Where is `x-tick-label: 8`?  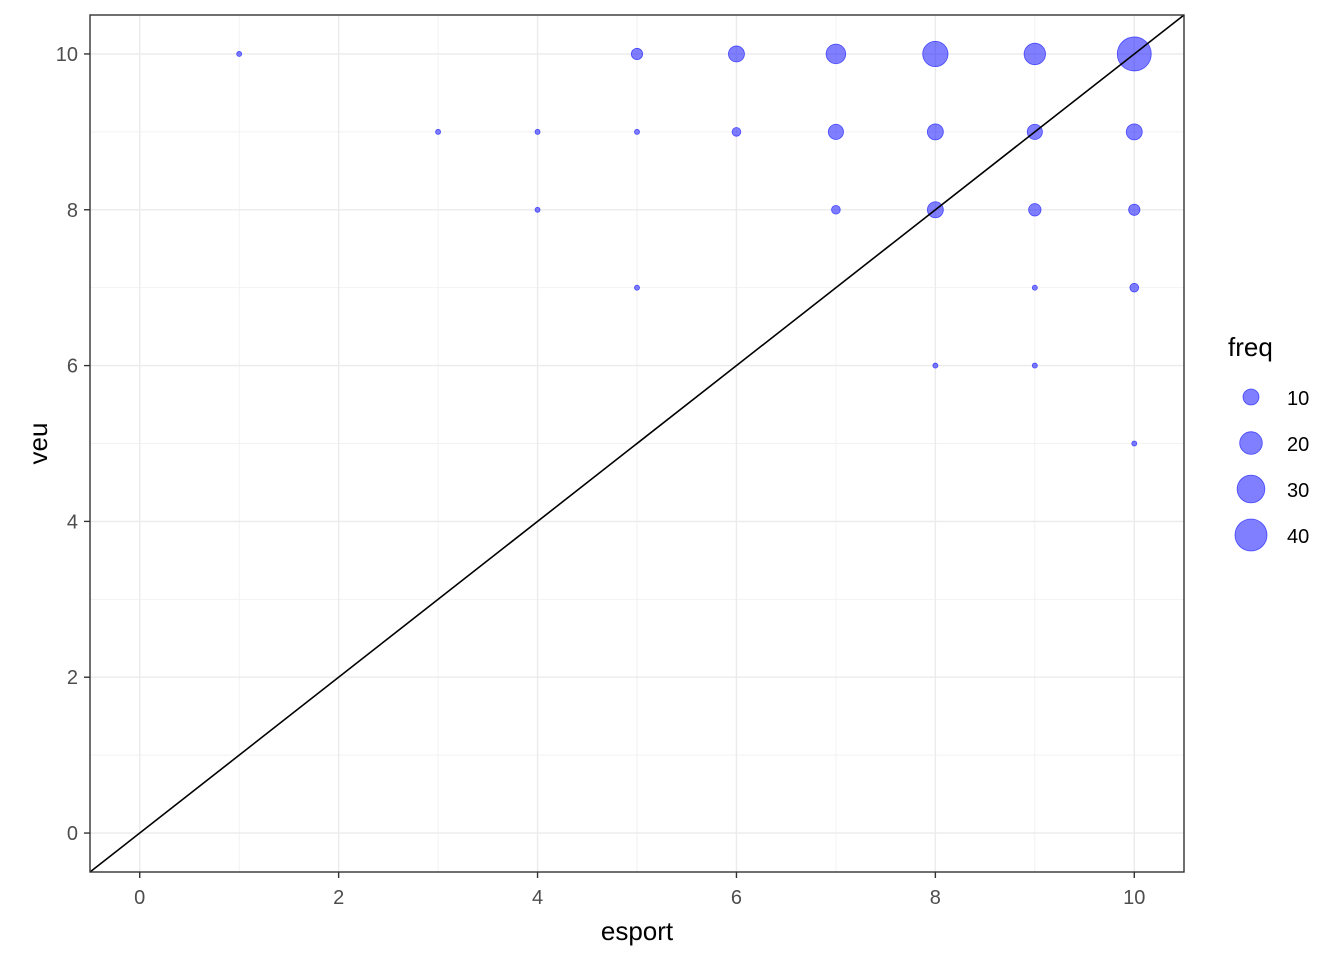
x-tick-label: 8 is located at coordinates (935, 898).